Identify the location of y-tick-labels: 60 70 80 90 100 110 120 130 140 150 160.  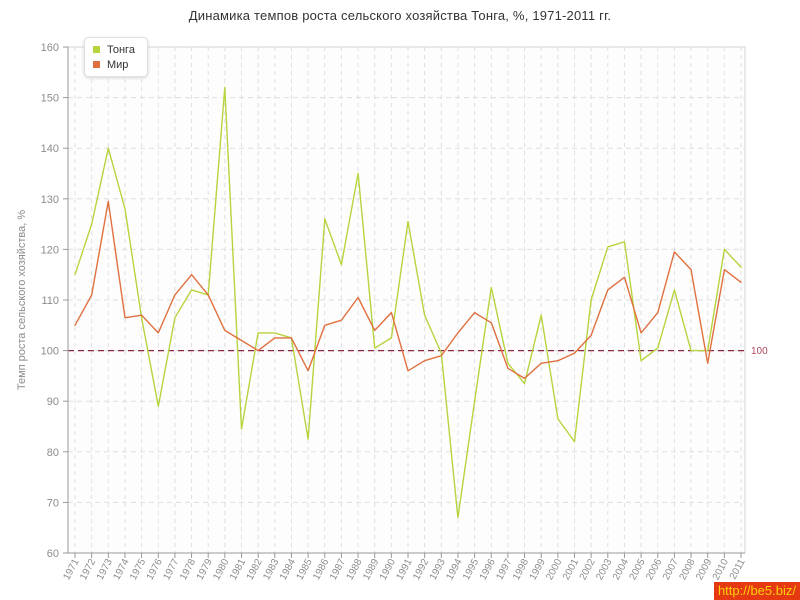
(50, 301).